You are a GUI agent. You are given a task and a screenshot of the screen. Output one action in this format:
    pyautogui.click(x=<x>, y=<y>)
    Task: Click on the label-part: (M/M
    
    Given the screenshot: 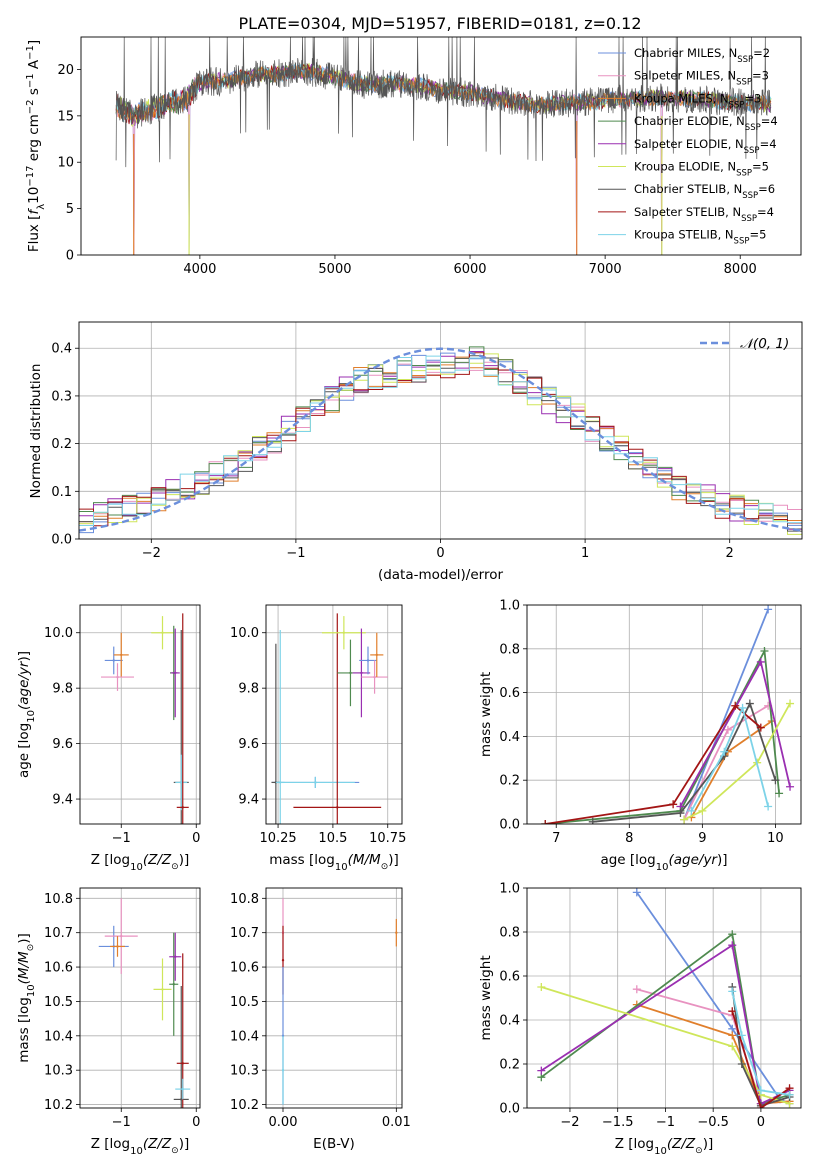 What is the action you would take?
    pyautogui.click(x=24, y=967)
    